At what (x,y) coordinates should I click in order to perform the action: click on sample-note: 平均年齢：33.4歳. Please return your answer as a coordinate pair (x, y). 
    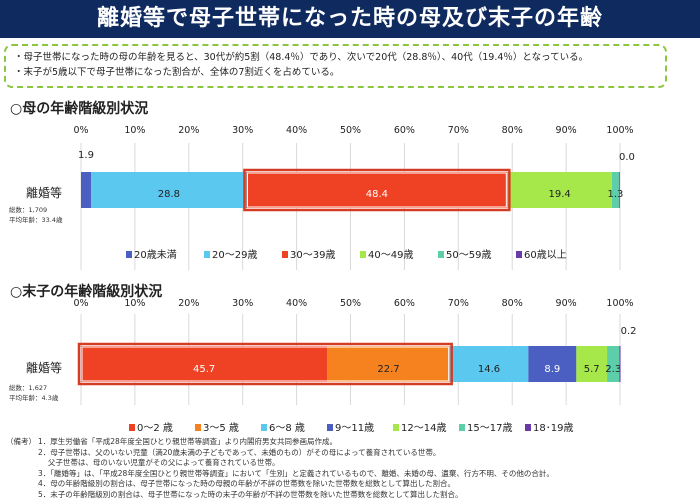
    Looking at the image, I should click on (36, 219).